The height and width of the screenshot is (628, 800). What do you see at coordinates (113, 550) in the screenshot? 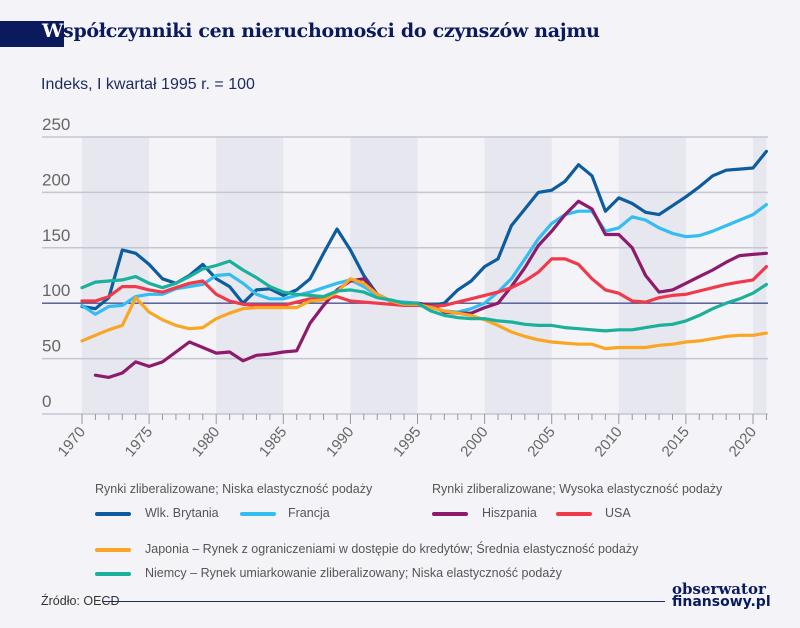
I see `legend-swatch-jp` at bounding box center [113, 550].